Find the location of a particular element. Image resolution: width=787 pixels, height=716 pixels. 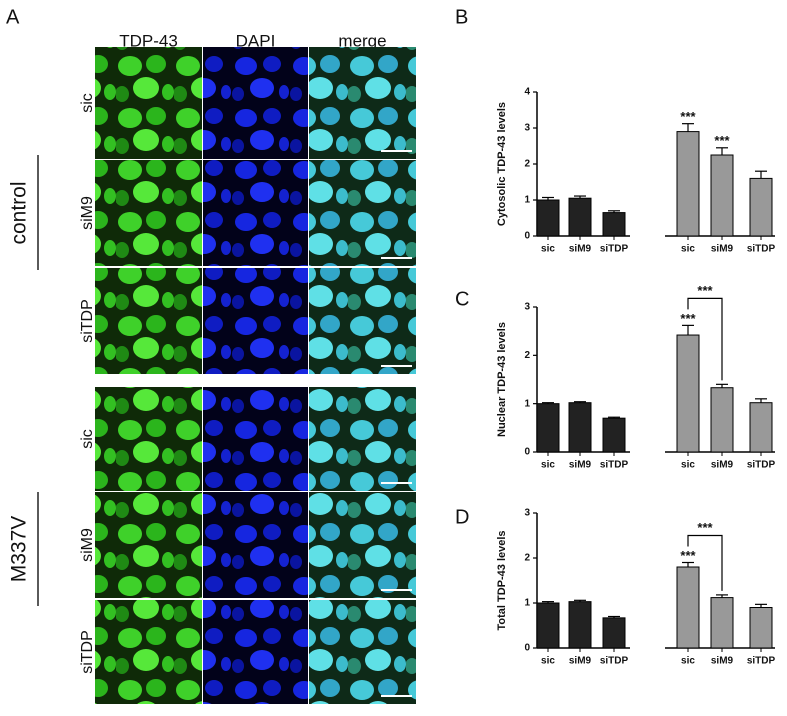

group-label: control is located at coordinates (19, 212).